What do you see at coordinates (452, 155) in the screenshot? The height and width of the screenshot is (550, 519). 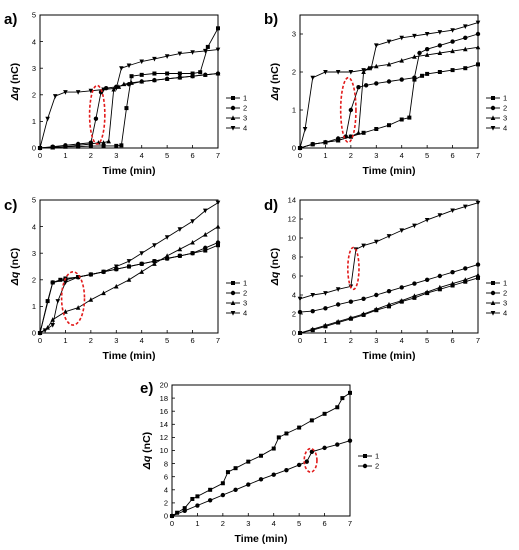 I see `x-tick-label: 6` at bounding box center [452, 155].